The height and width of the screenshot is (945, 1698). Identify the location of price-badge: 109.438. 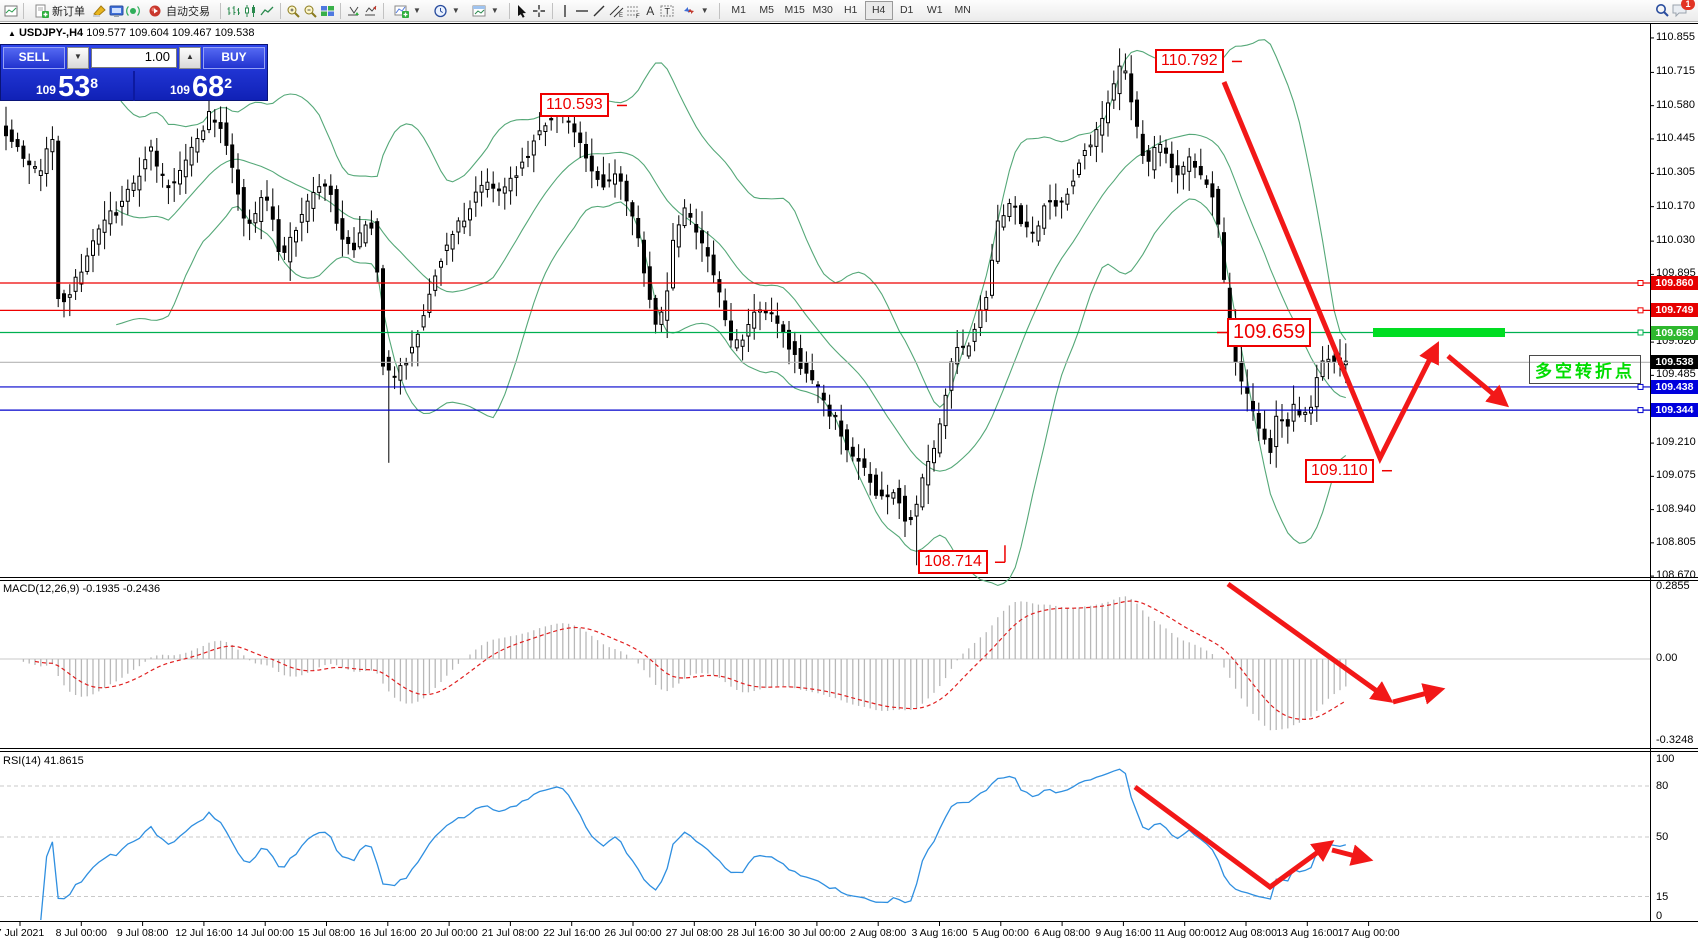
(1674, 386).